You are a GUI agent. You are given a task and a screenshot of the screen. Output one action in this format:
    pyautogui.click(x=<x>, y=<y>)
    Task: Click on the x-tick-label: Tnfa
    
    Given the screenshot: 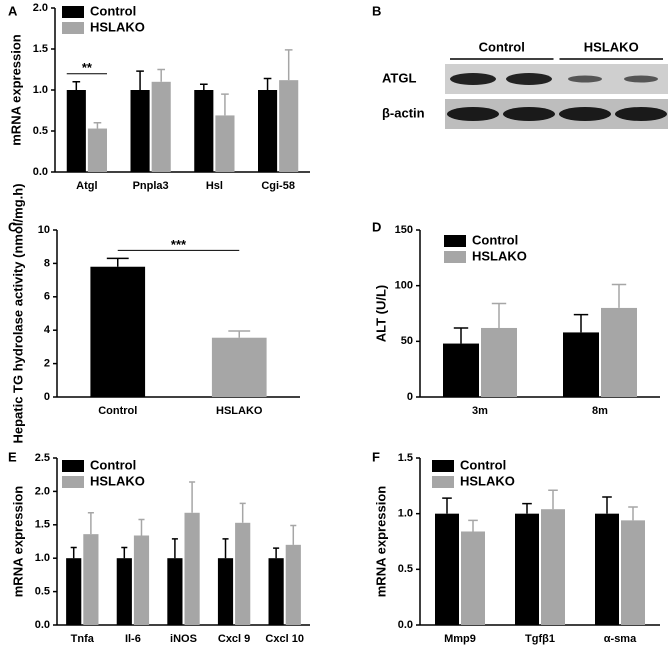 What is the action you would take?
    pyautogui.click(x=83, y=639)
    